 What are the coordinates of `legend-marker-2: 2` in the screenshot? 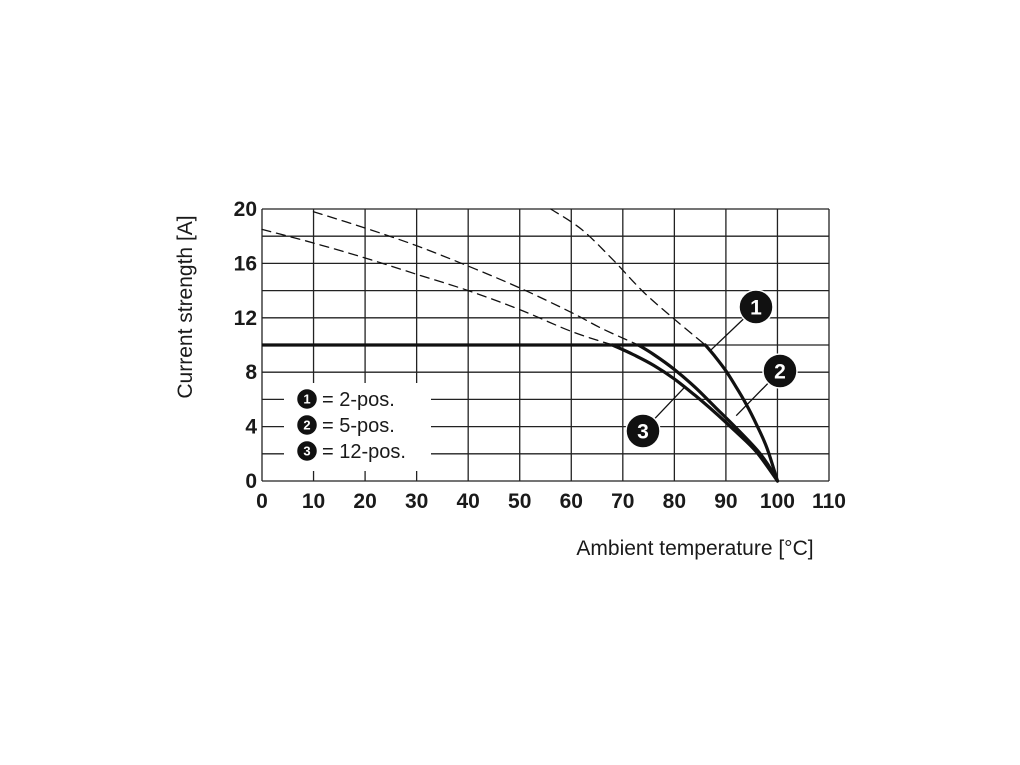 It's located at (307, 425).